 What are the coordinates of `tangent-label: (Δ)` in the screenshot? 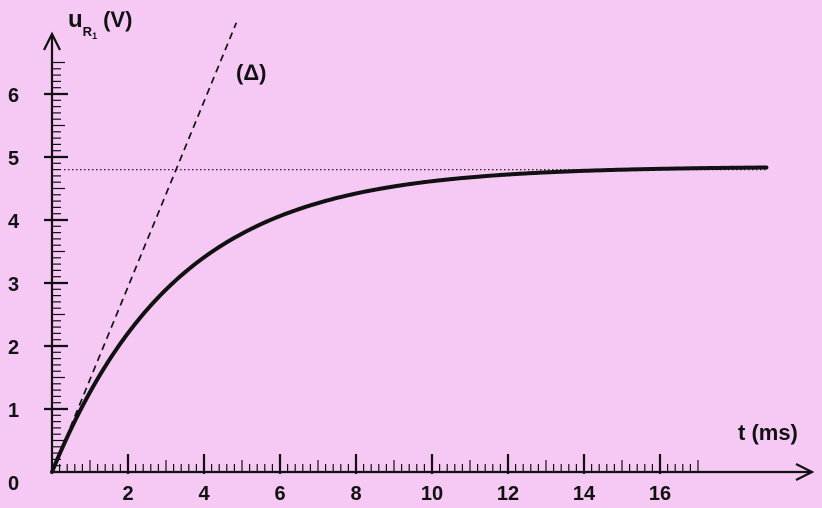 It's located at (251, 72).